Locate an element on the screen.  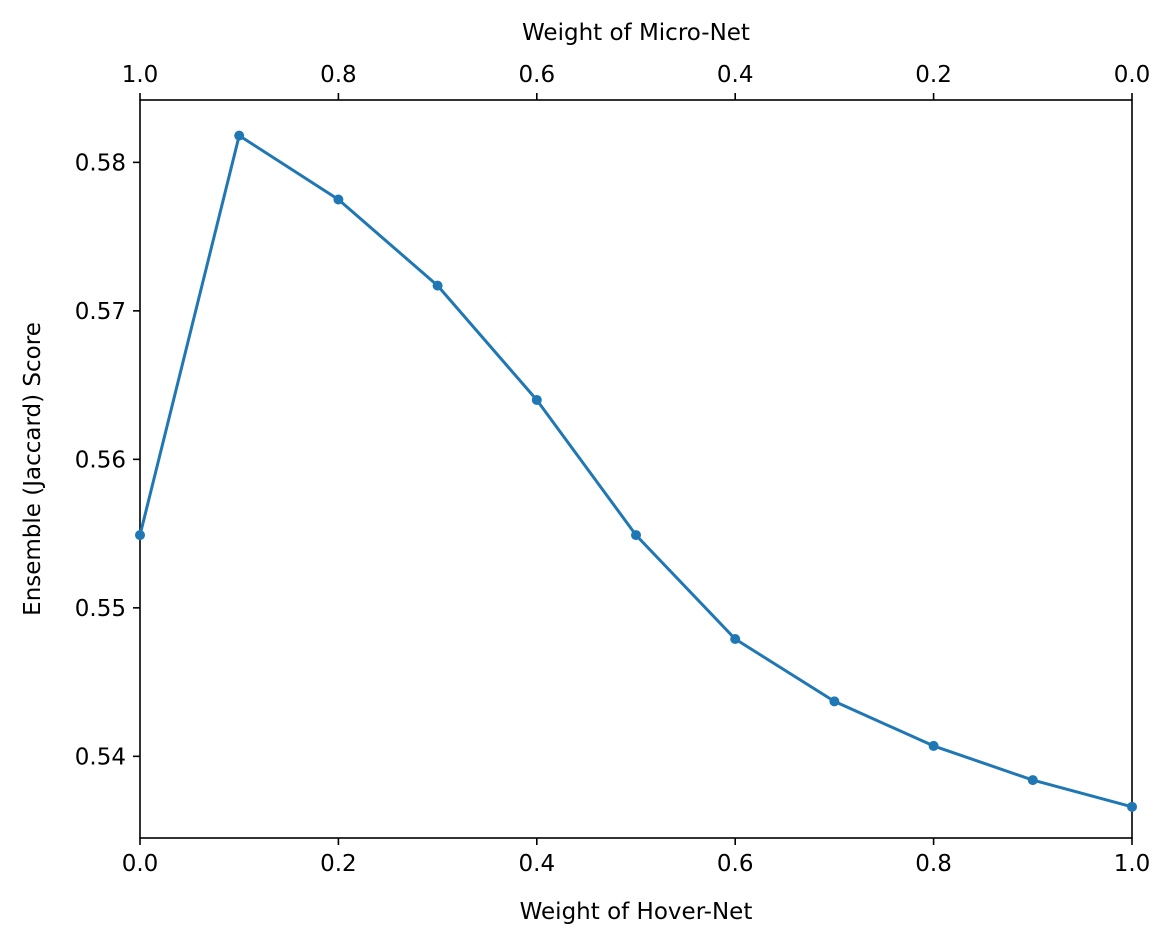
y-tick-label: 0.57 is located at coordinates (100, 312).